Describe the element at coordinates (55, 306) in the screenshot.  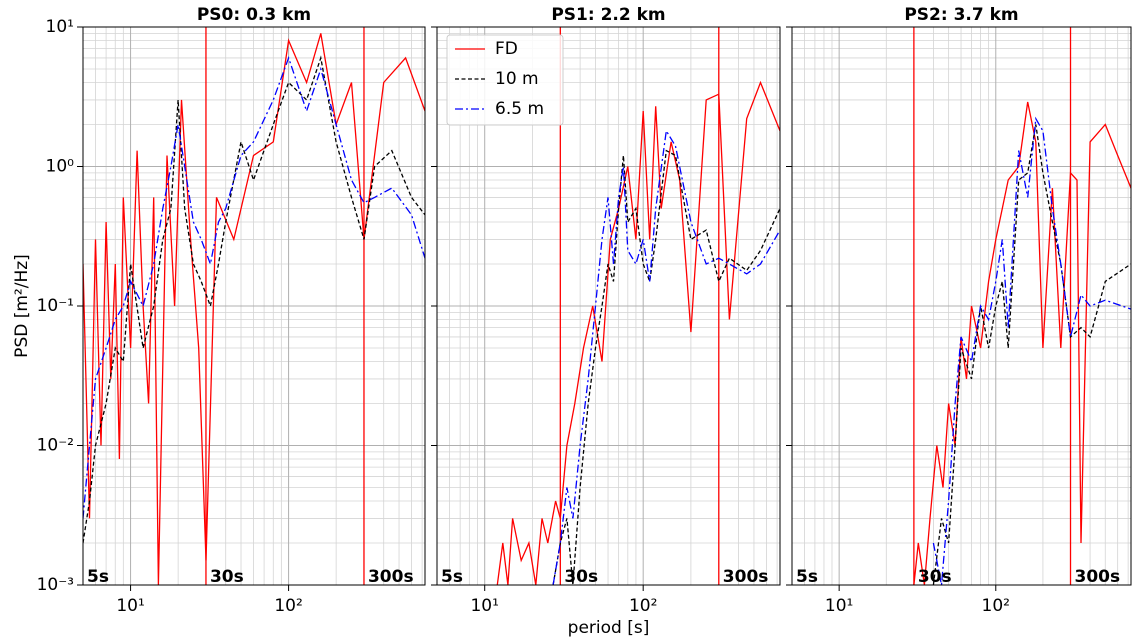
I see `y-tick-label: 10⁻¹` at that location.